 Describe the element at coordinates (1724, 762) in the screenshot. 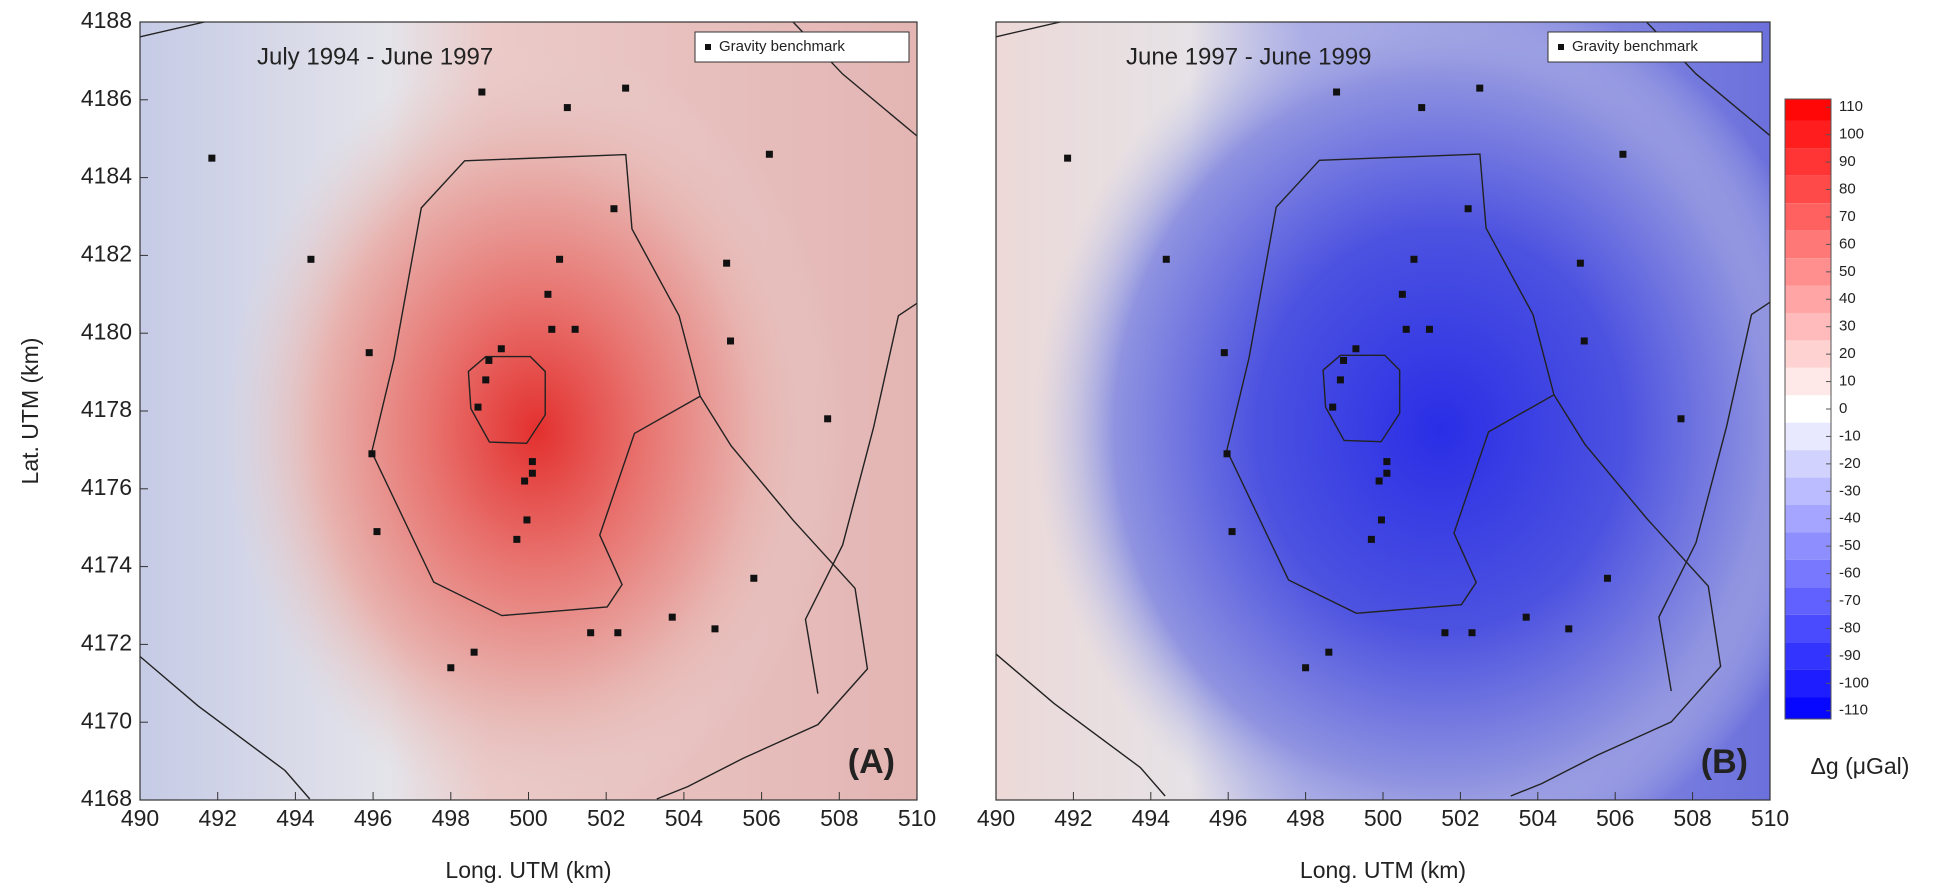

I see `panel-label: (B)` at that location.